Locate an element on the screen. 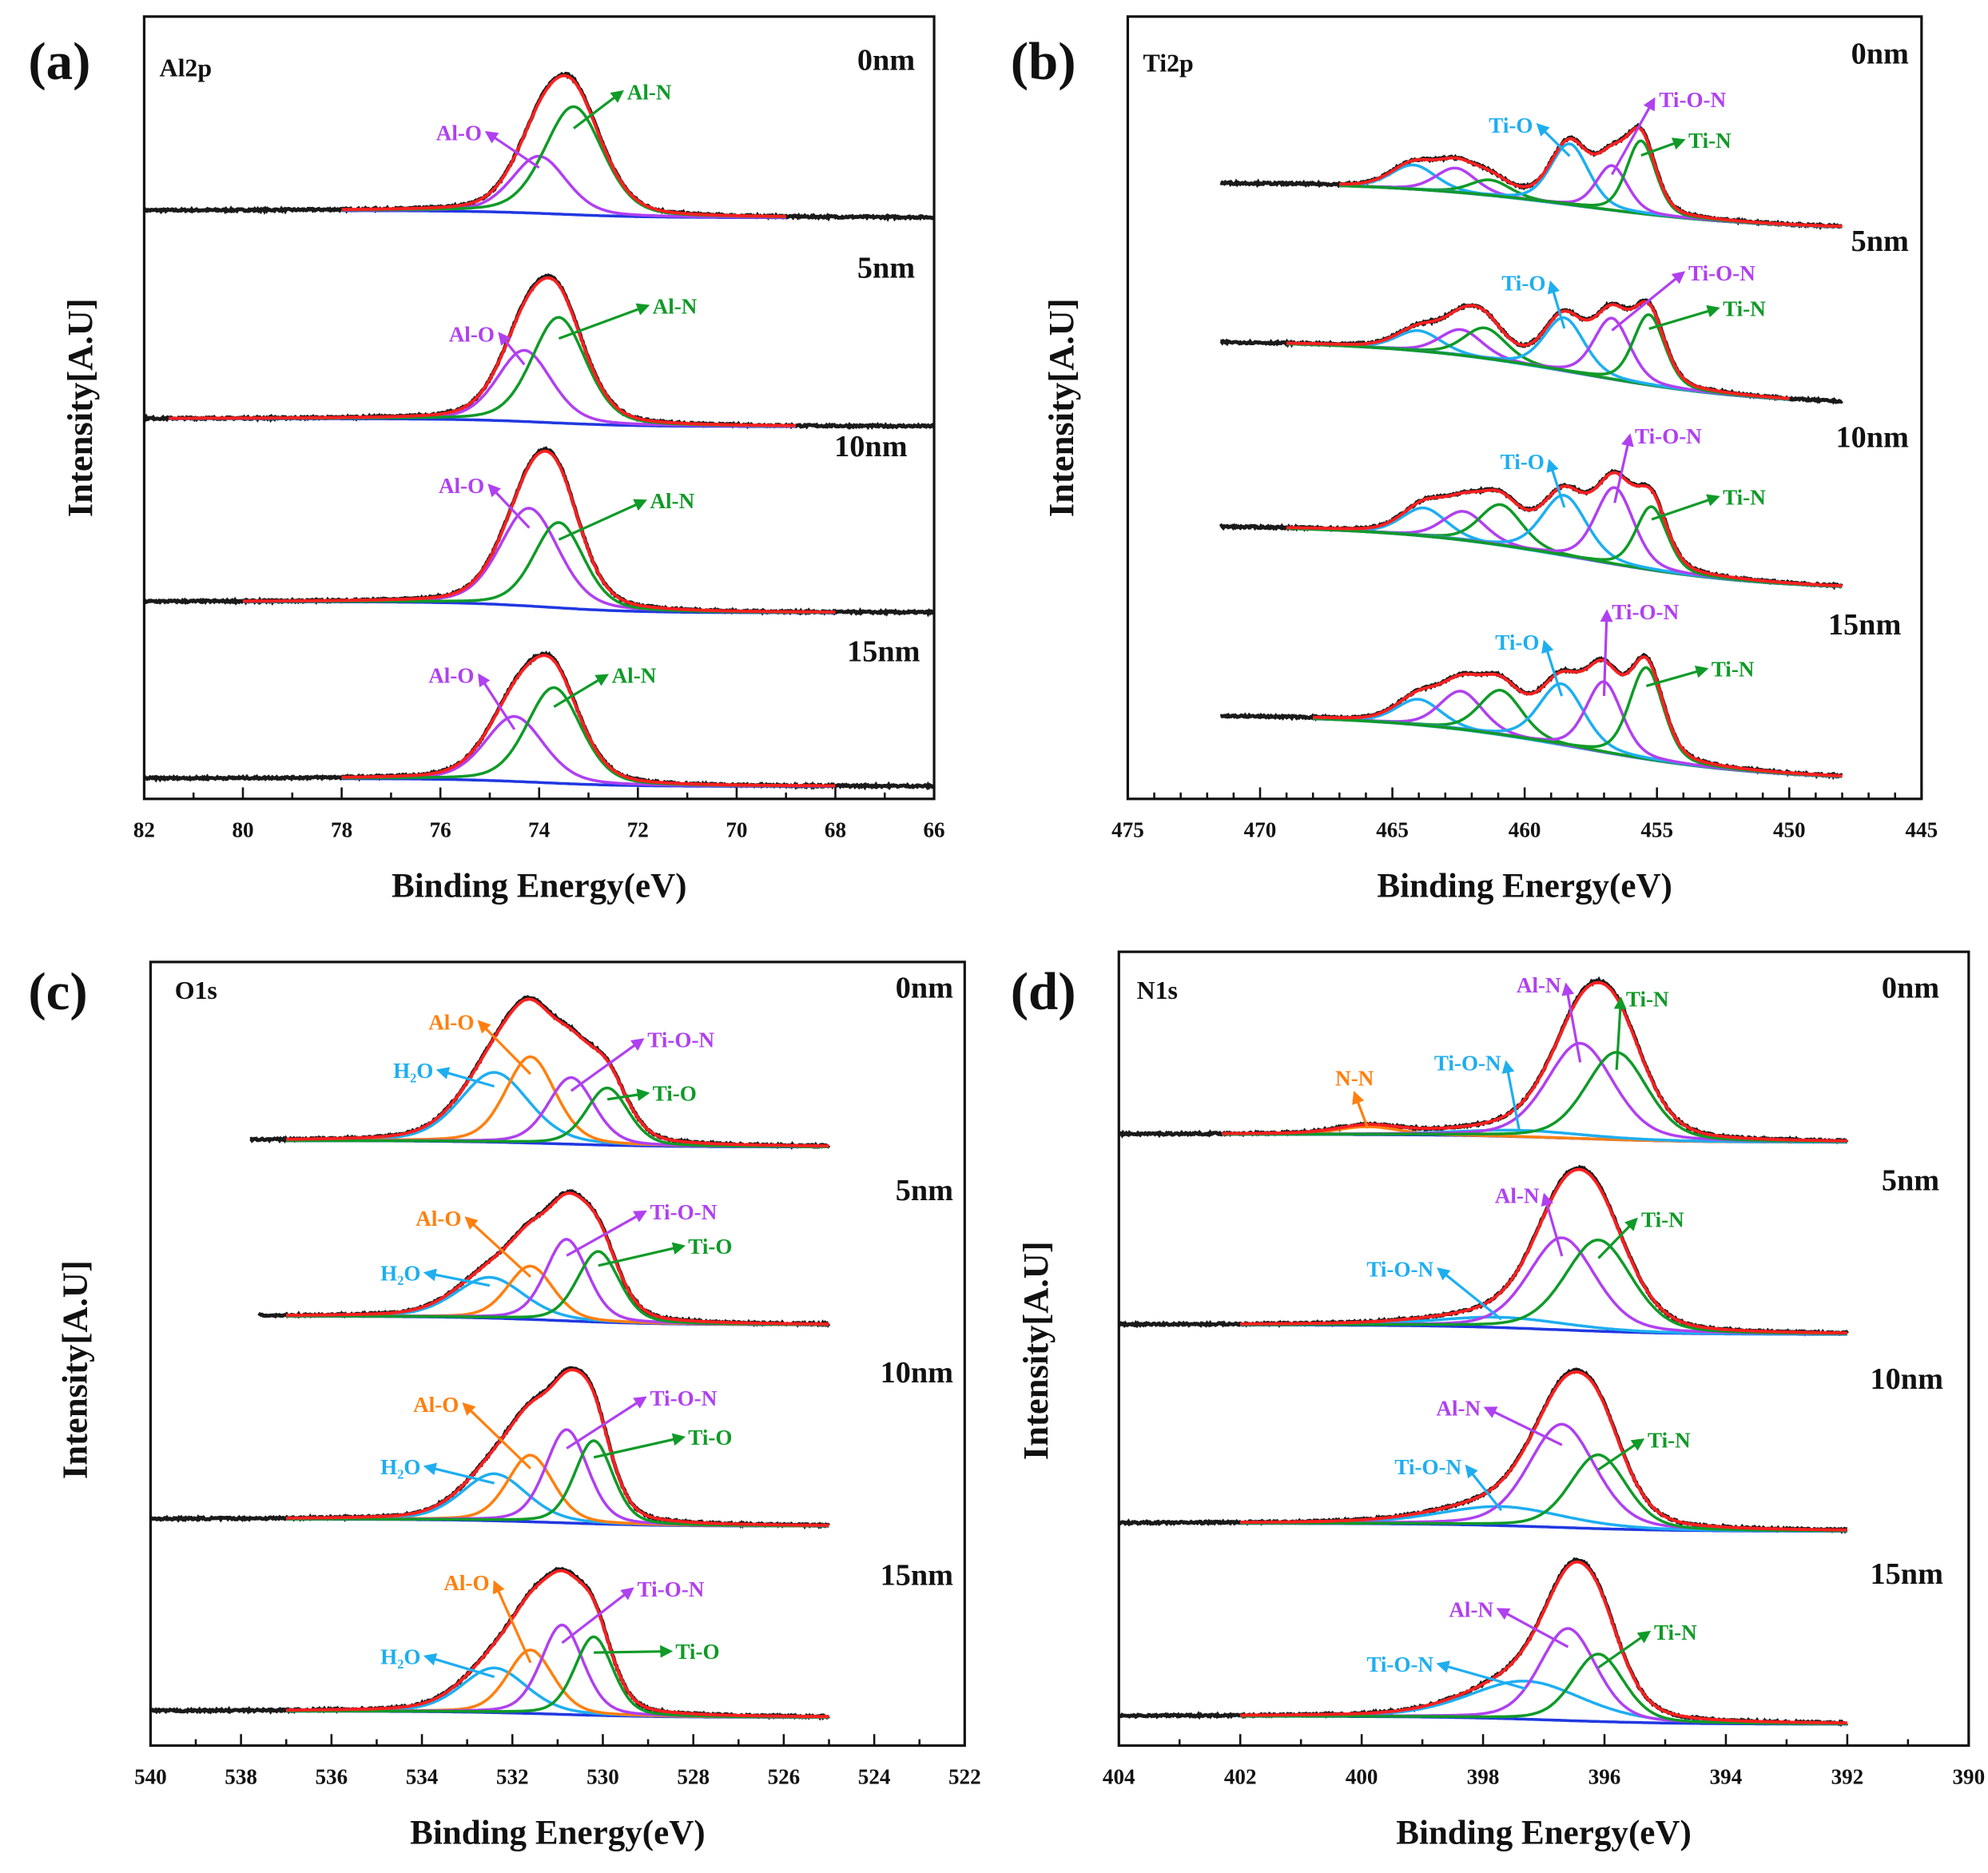  x-tick-label: 76 is located at coordinates (440, 830).